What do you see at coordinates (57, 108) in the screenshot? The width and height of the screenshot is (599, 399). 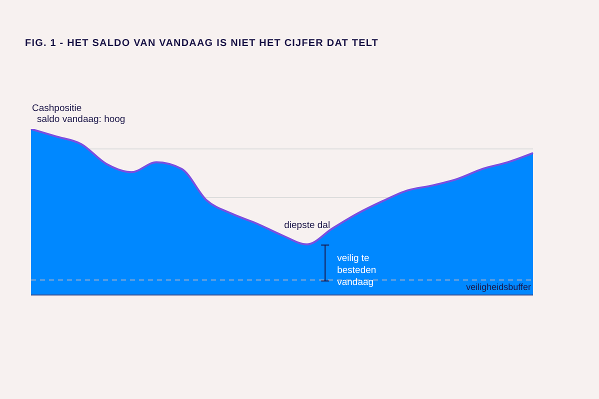 I see `text: Cashpositie` at bounding box center [57, 108].